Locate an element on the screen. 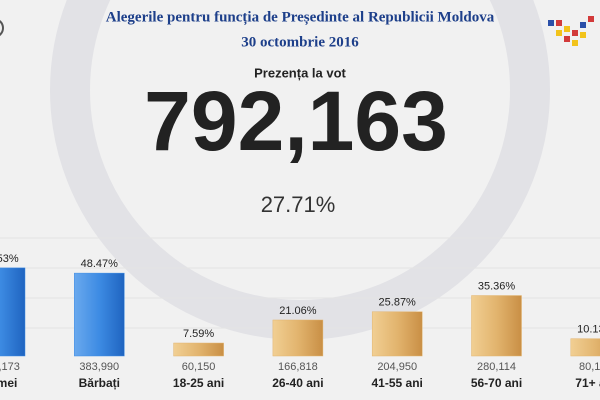 This screenshot has width=600, height=400. value-label: 10.13% is located at coordinates (588, 330).